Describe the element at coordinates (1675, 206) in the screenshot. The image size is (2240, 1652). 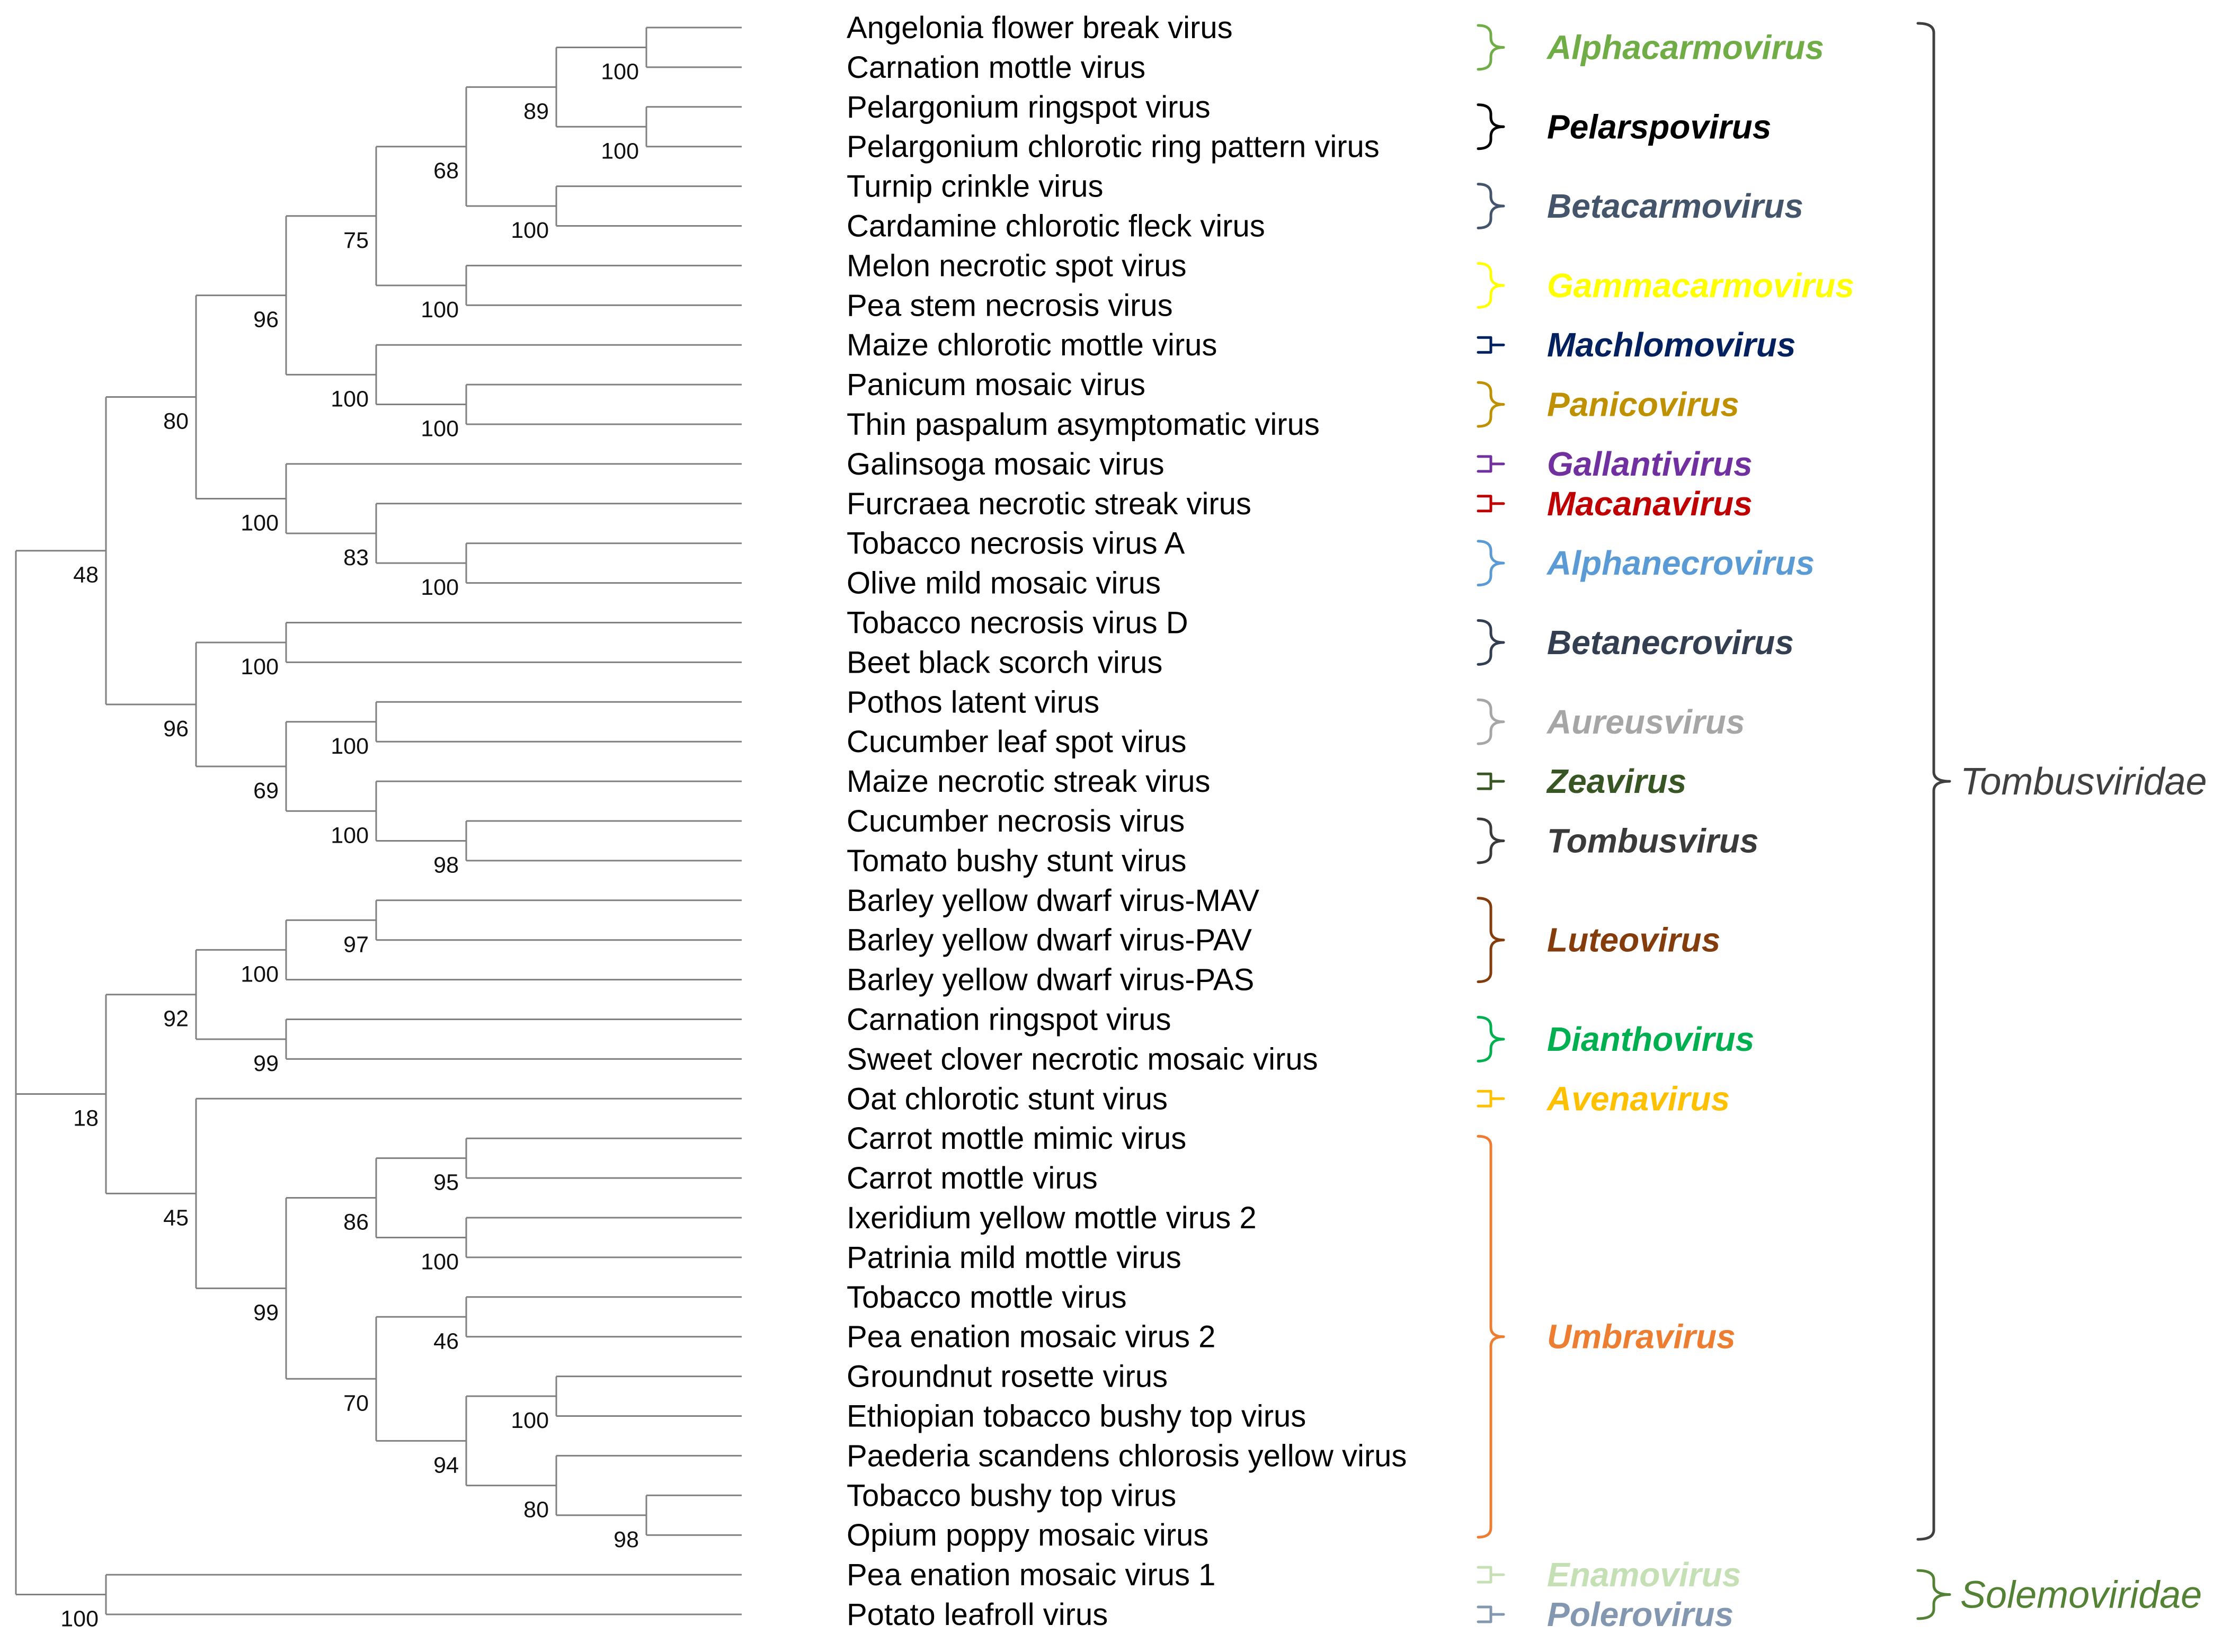
I see `genus-label: Betacarmovirus` at that location.